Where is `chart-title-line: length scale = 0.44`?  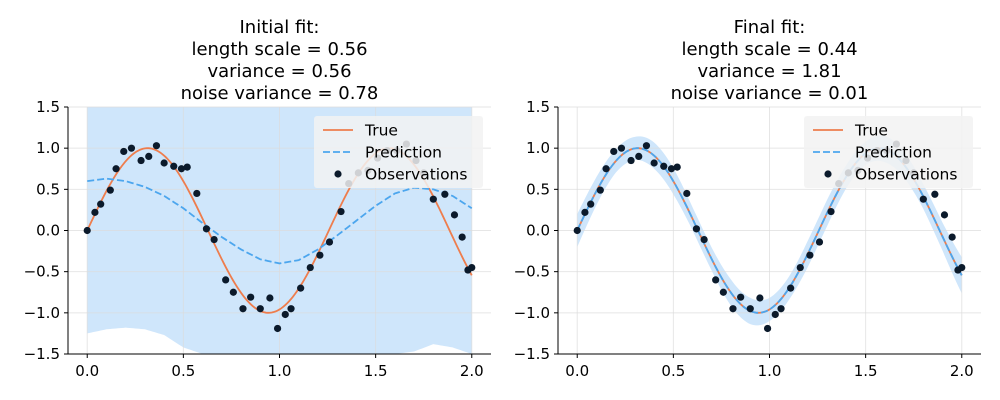 chart-title-line: length scale = 0.44 is located at coordinates (769, 49).